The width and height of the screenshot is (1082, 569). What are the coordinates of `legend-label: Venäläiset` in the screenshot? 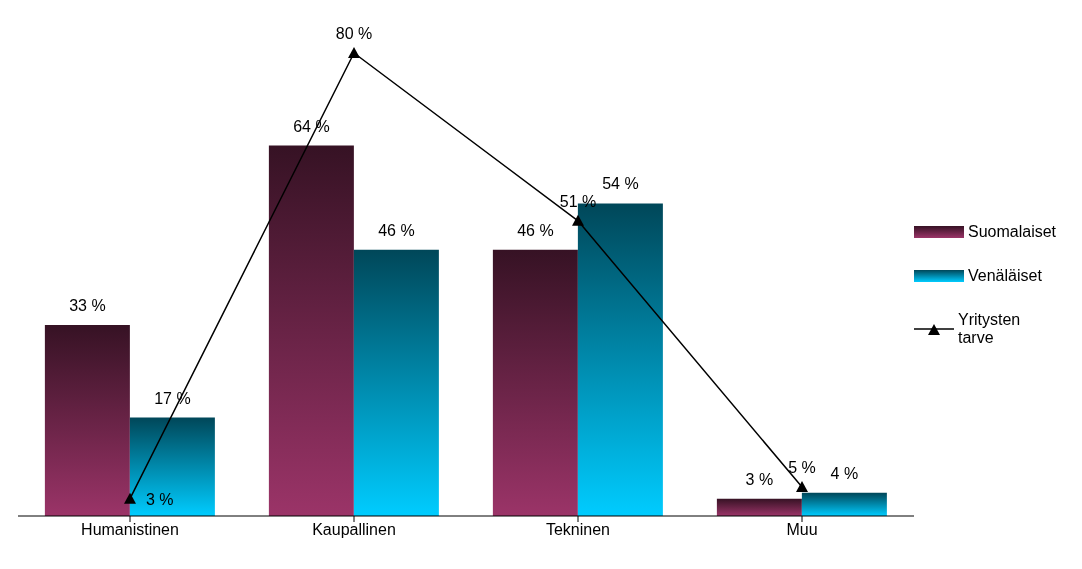 It's located at (1005, 275).